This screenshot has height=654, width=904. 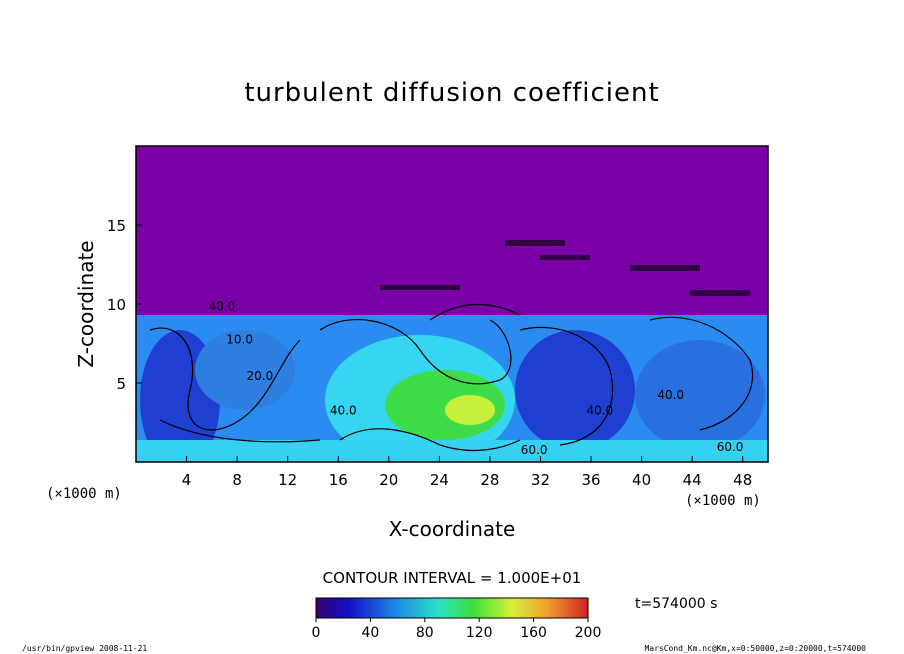 What do you see at coordinates (121, 384) in the screenshot?
I see `z-tick-label: 5` at bounding box center [121, 384].